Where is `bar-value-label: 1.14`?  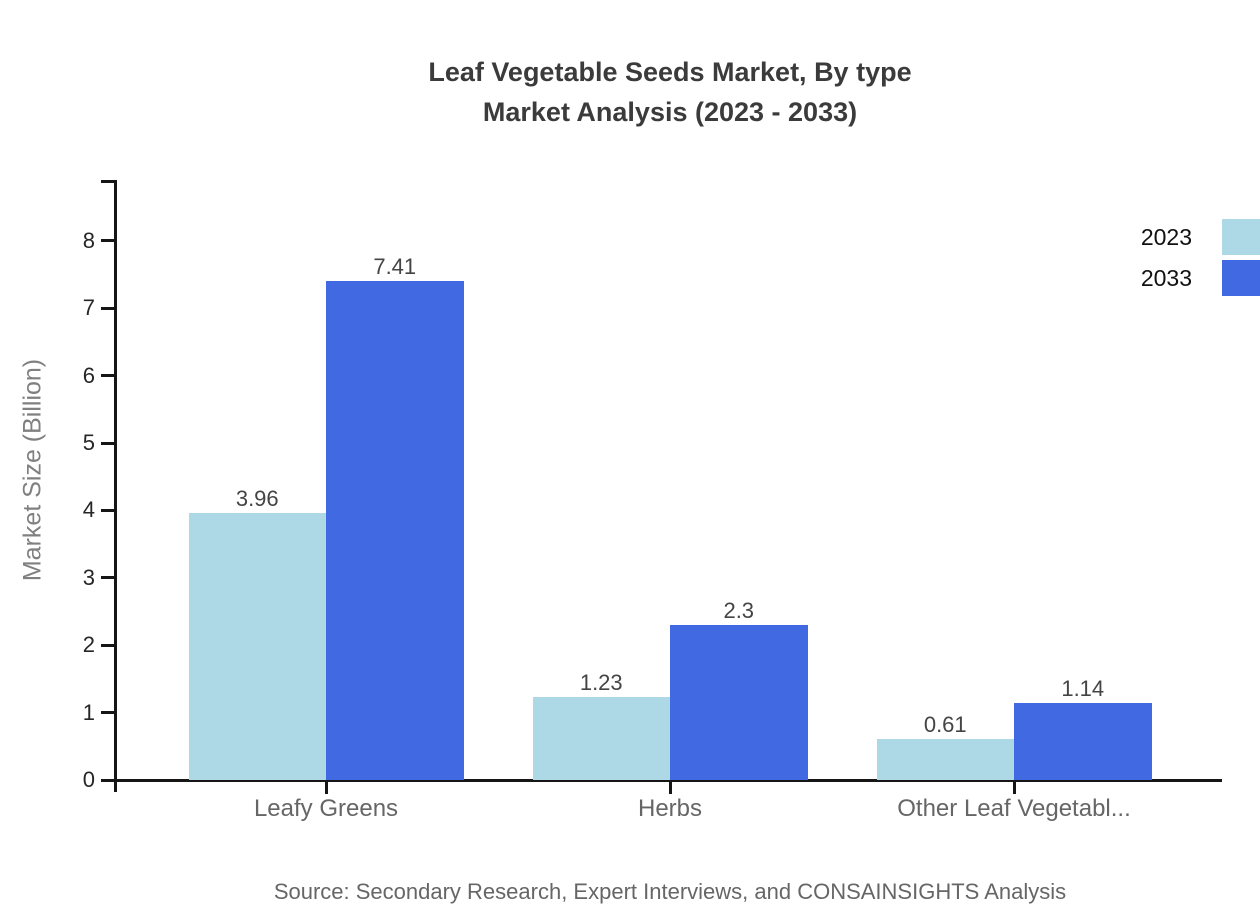
bar-value-label: 1.14 is located at coordinates (1083, 689).